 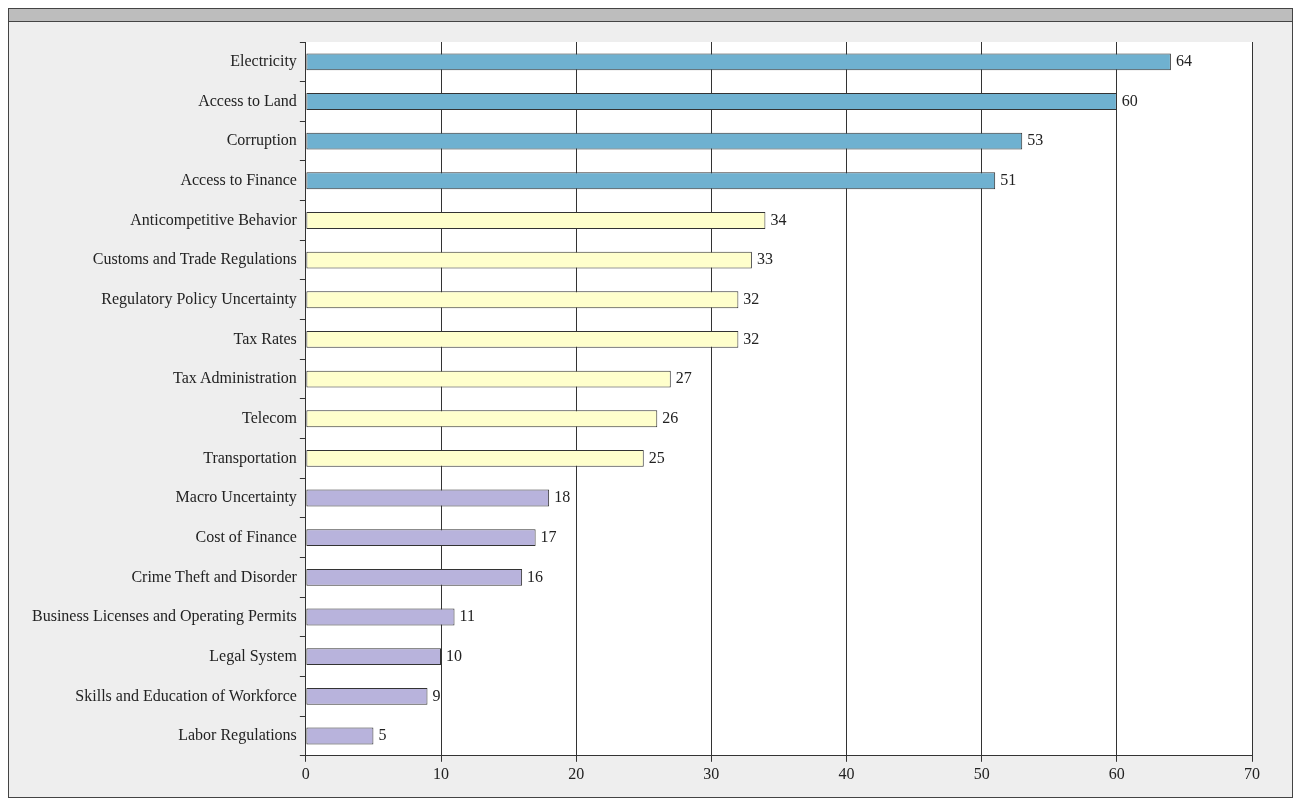 I want to click on data-label: 18, so click(x=562, y=497).